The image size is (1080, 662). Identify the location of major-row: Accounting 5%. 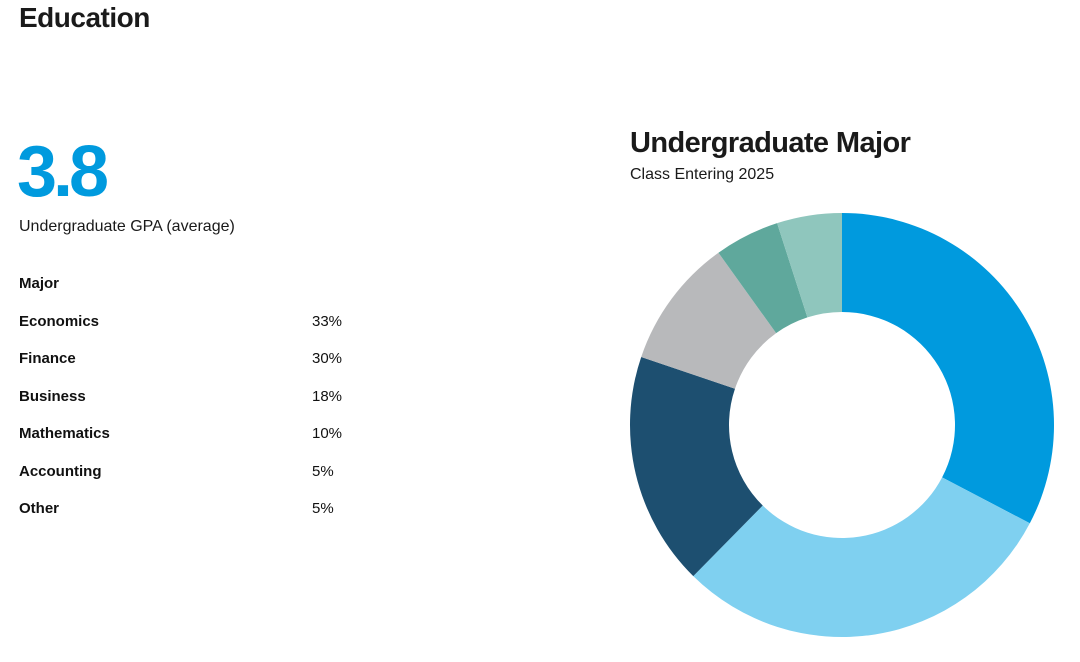
(219, 481).